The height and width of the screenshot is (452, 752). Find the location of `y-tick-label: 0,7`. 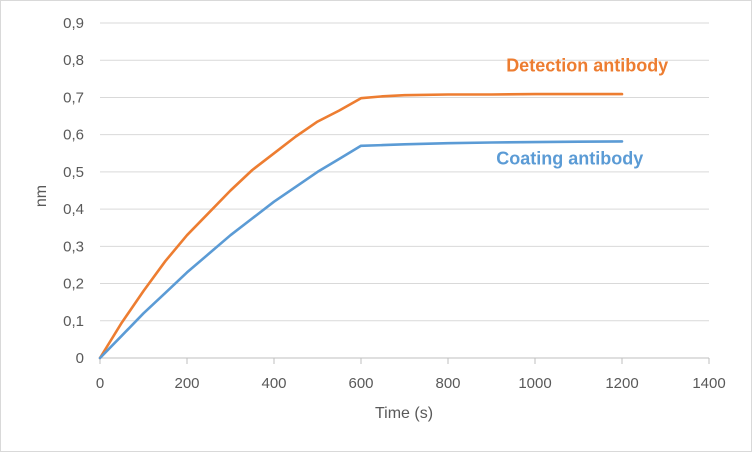

y-tick-label: 0,7 is located at coordinates (73, 97).